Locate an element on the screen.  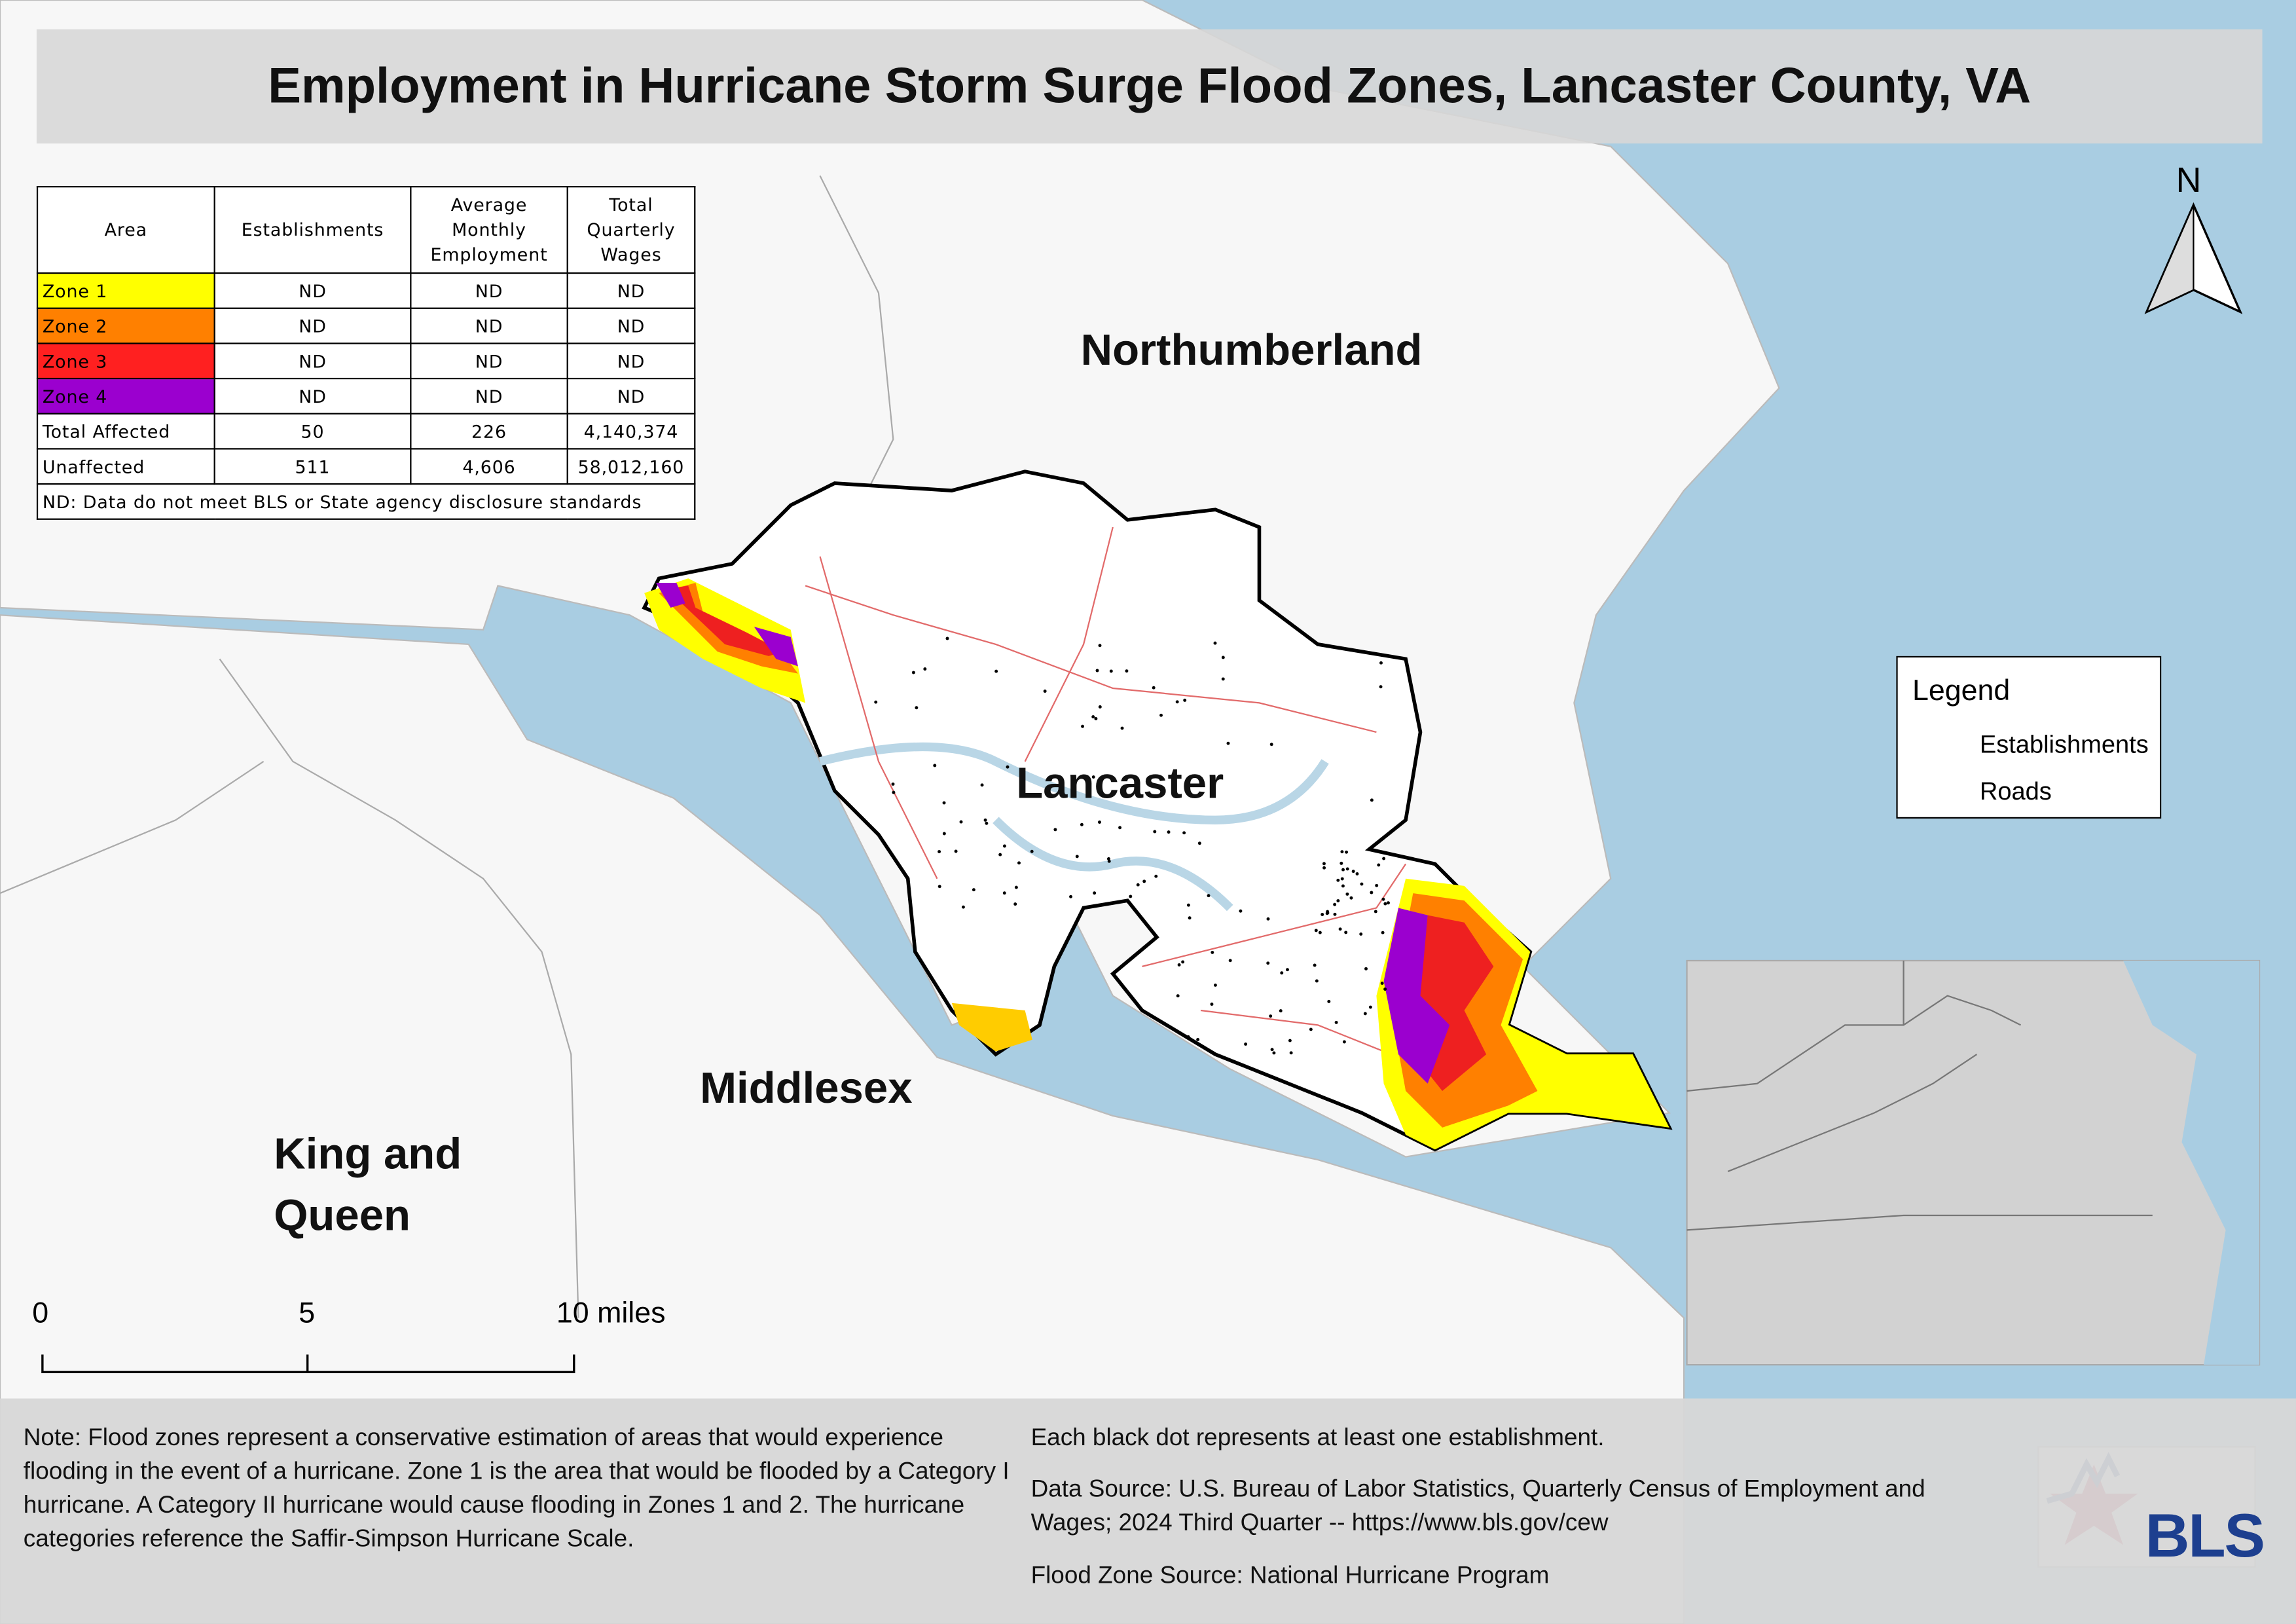
scale-label: 0 is located at coordinates (40, 1313).